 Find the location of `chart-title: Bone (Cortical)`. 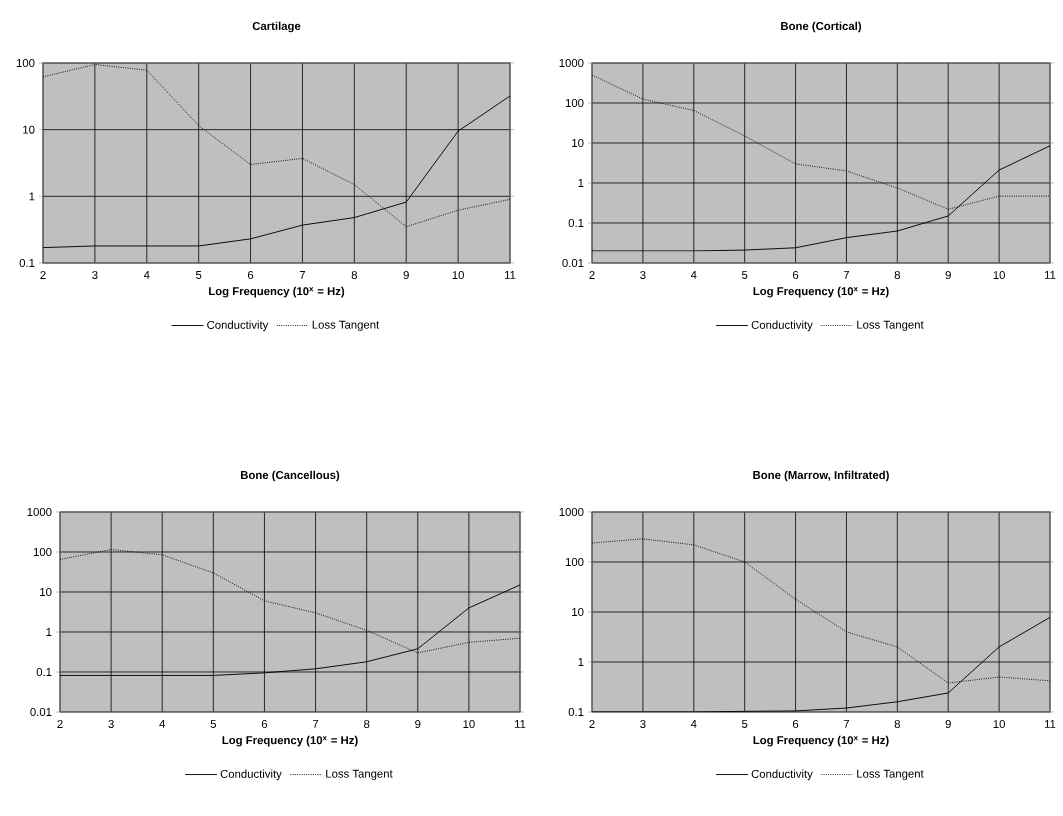

chart-title: Bone (Cortical) is located at coordinates (821, 27).